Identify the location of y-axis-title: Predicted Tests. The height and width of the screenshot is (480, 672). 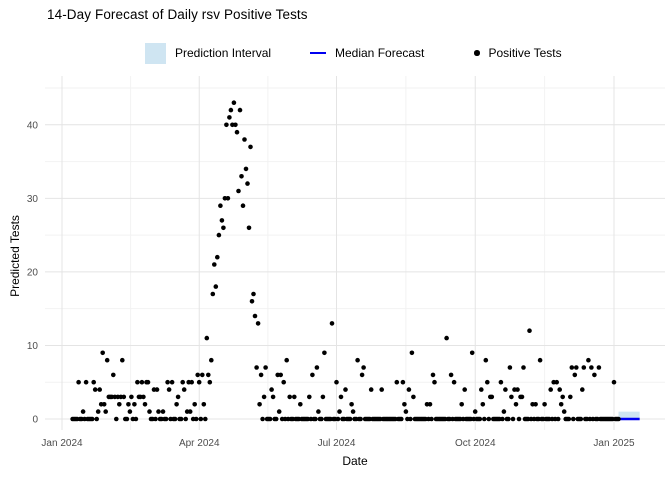
(15, 256).